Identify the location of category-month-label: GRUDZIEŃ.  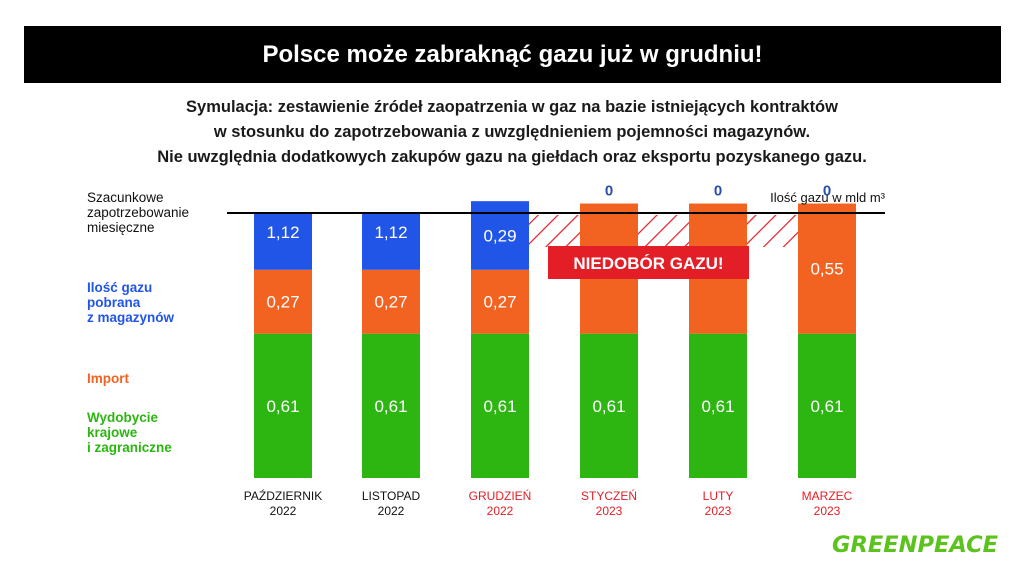
(500, 495).